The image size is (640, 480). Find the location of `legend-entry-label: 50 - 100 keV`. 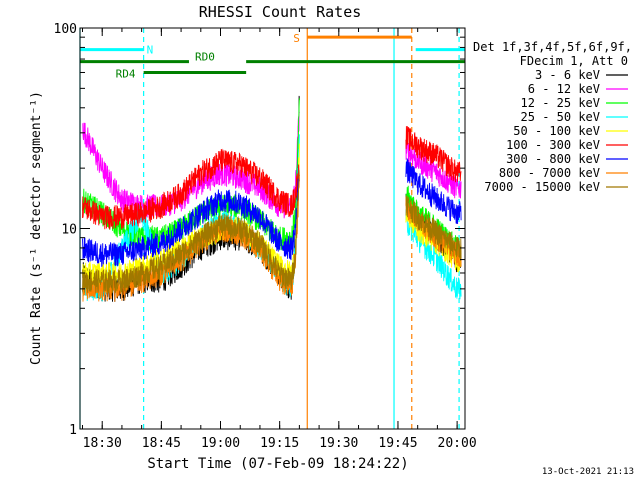

legend-entry-label: 50 - 100 keV is located at coordinates (556, 131).